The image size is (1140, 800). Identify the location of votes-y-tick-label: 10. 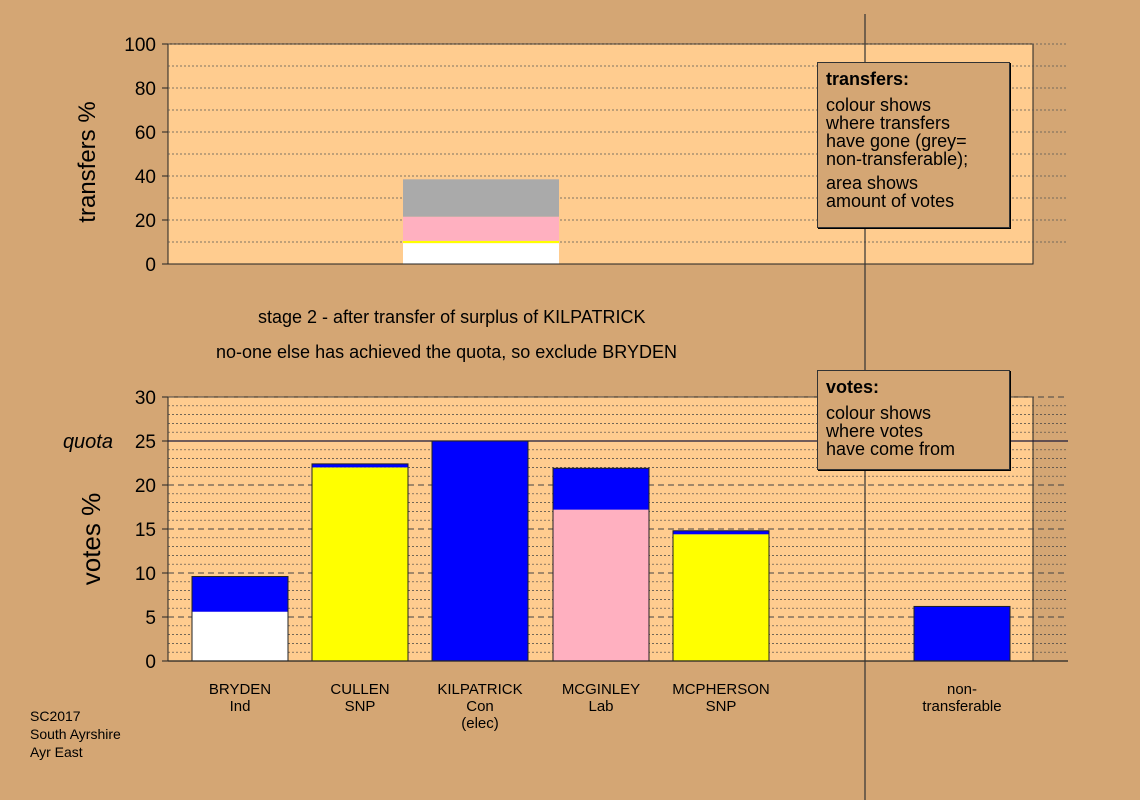
(145, 574).